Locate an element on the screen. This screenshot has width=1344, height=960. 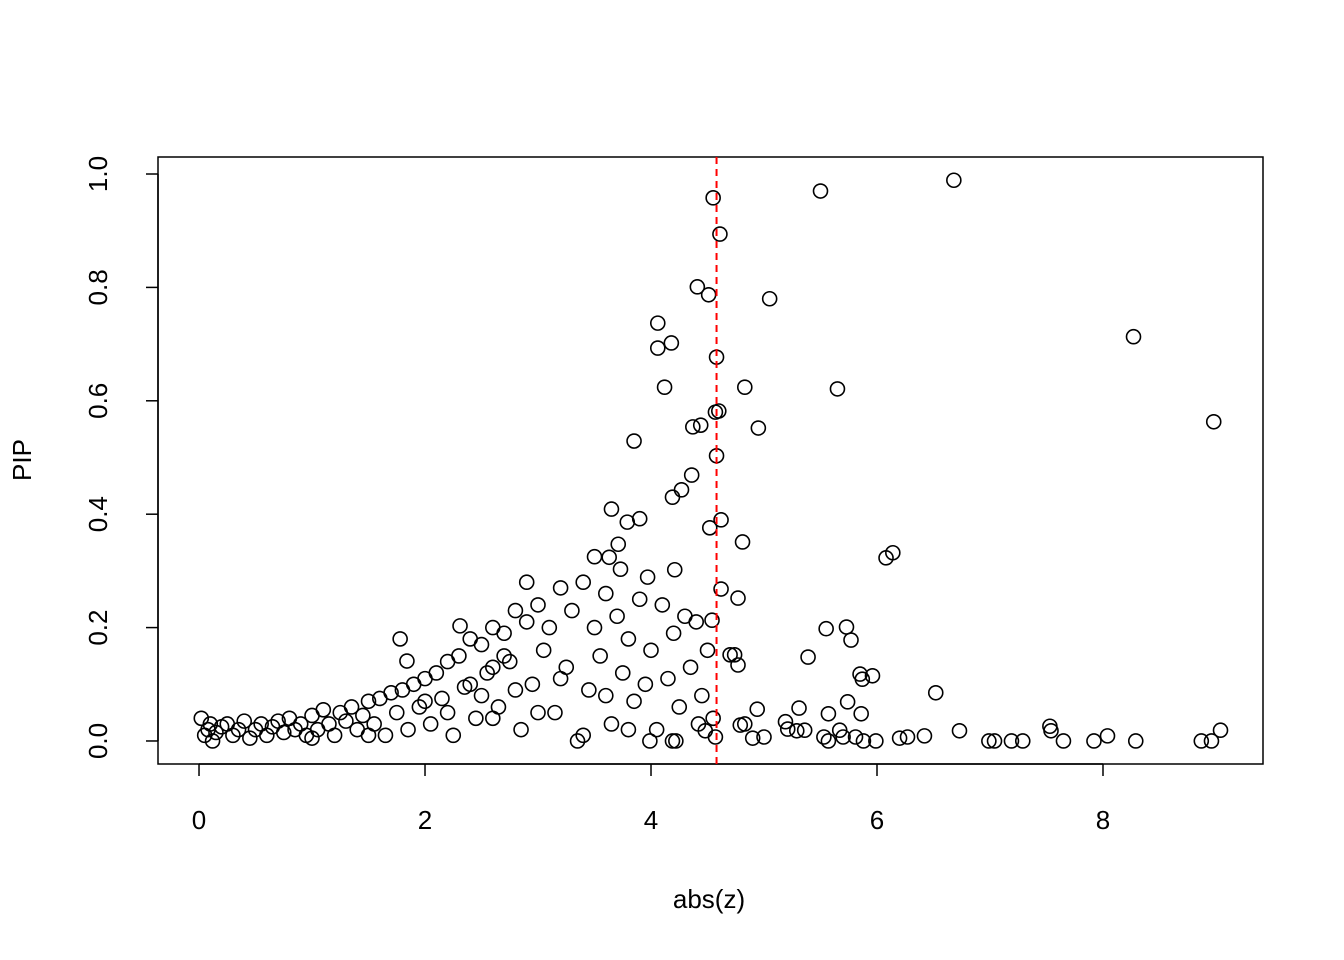
x-axis-title: abs(z) is located at coordinates (709, 899).